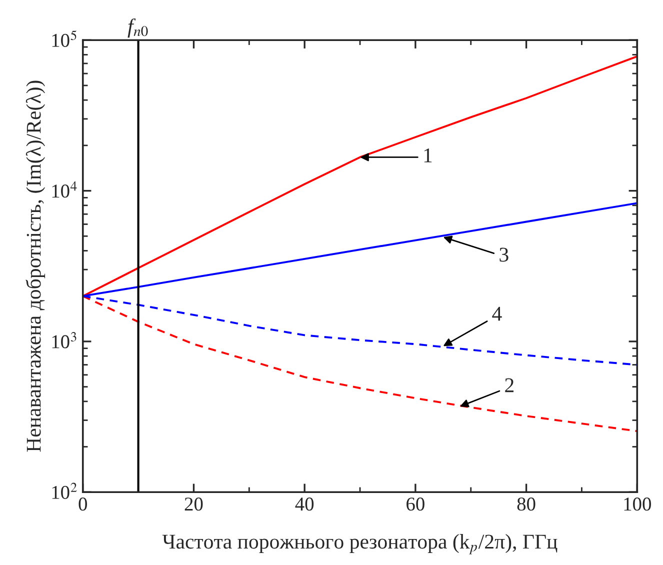 Image resolution: width=663 pixels, height=565 pixels. I want to click on annotation: 2, so click(509, 385).